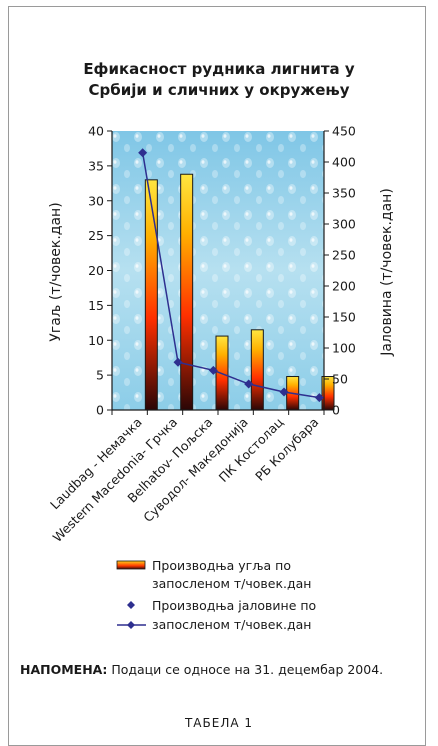 The height and width of the screenshot is (746, 438). I want to click on y-right-tick-label: 200, so click(344, 286).